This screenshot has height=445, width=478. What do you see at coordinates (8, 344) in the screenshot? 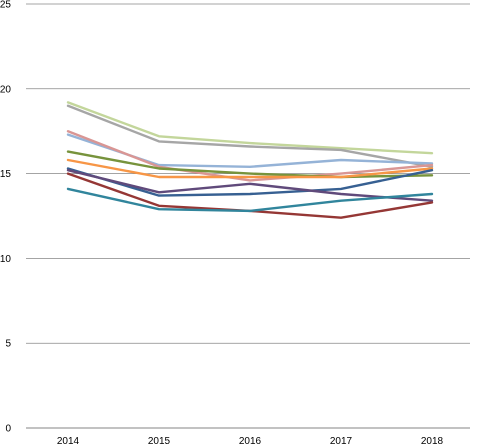
I see `y-tick-label: 5` at bounding box center [8, 344].